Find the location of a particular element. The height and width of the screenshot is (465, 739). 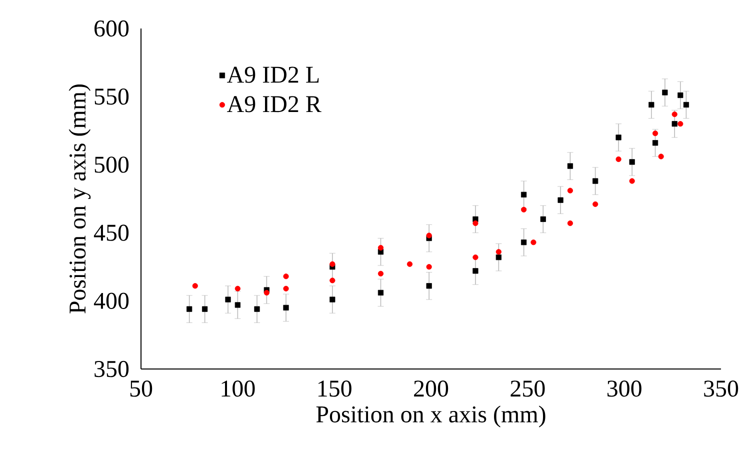

y-tick-label: 550 is located at coordinates (111, 96).